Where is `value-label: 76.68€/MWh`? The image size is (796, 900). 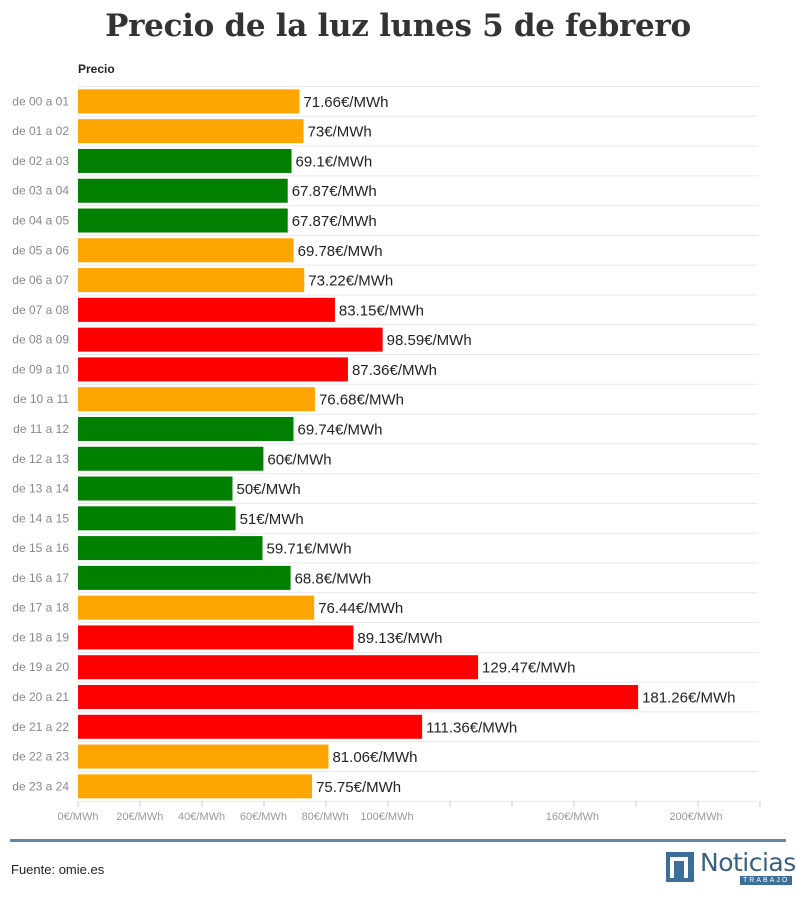 value-label: 76.68€/MWh is located at coordinates (361, 400).